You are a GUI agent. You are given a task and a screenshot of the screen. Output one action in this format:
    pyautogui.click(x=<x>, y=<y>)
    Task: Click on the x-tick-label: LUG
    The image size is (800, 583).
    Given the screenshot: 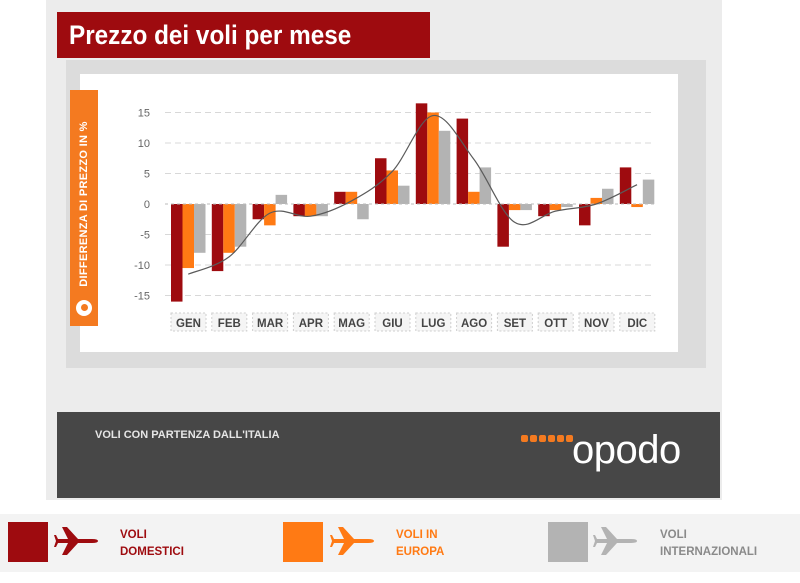 What is the action you would take?
    pyautogui.click(x=433, y=324)
    